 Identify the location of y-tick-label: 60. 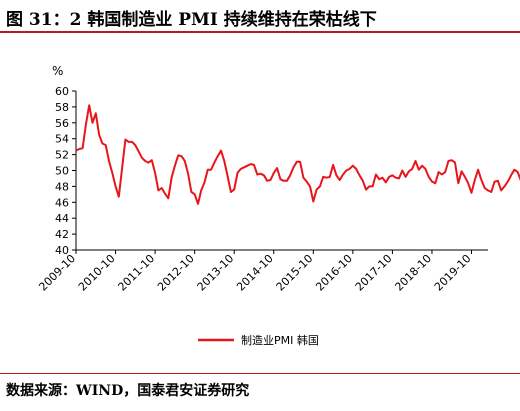
(62, 91).